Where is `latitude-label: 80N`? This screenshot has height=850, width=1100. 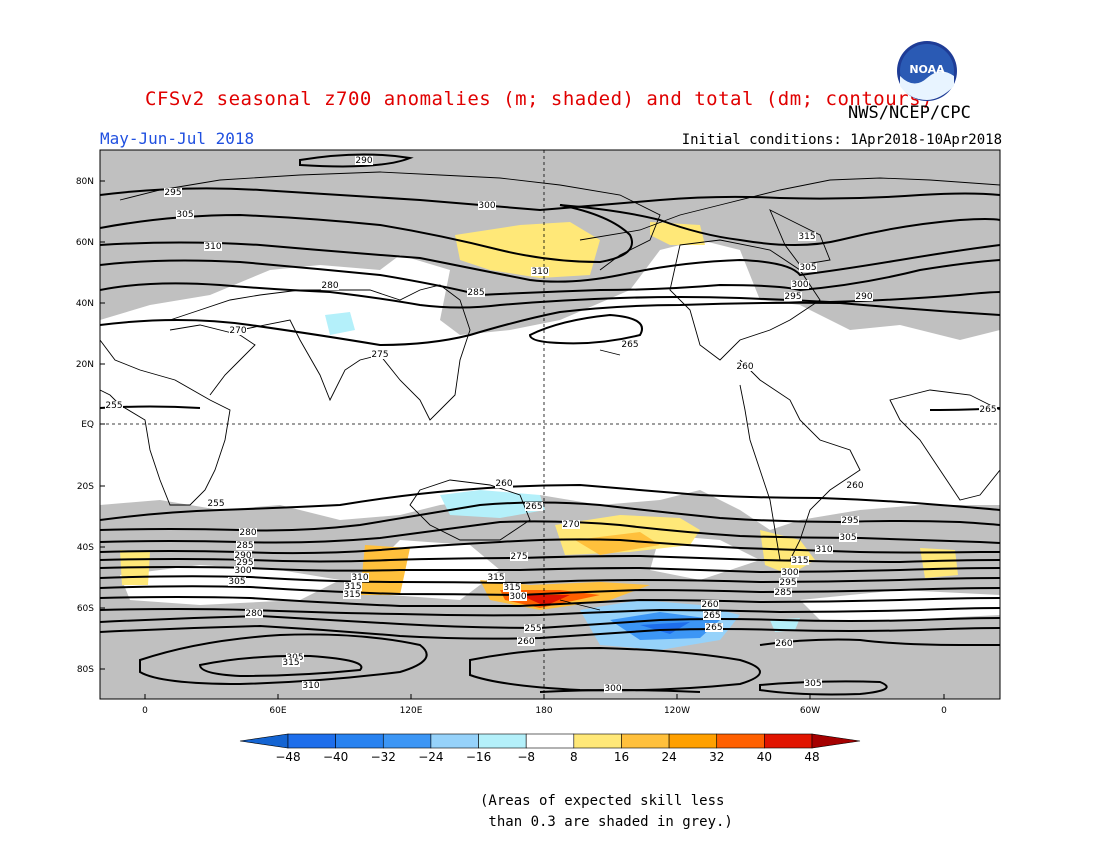
latitude-label: 80N is located at coordinates (85, 182).